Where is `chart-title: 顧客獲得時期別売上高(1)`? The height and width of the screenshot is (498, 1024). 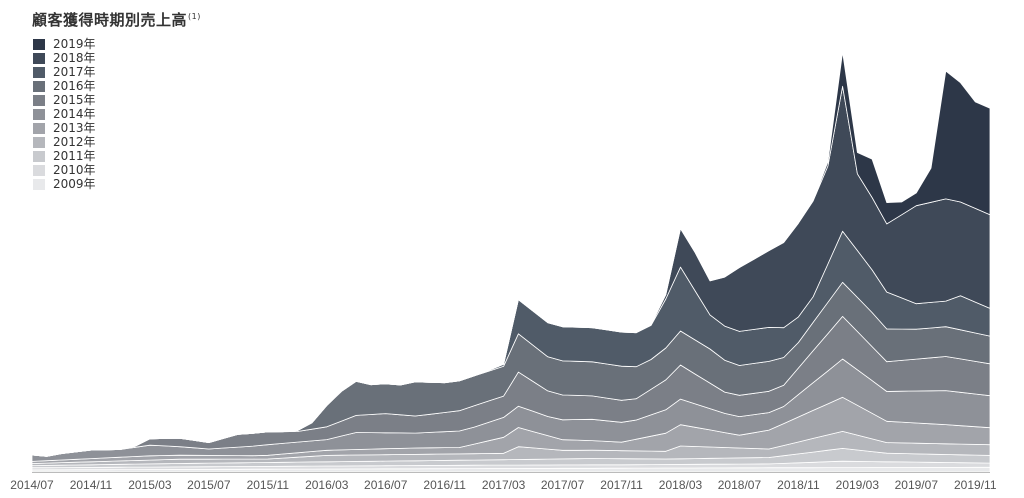
chart-title: 顧客獲得時期別売上高(1) is located at coordinates (116, 19).